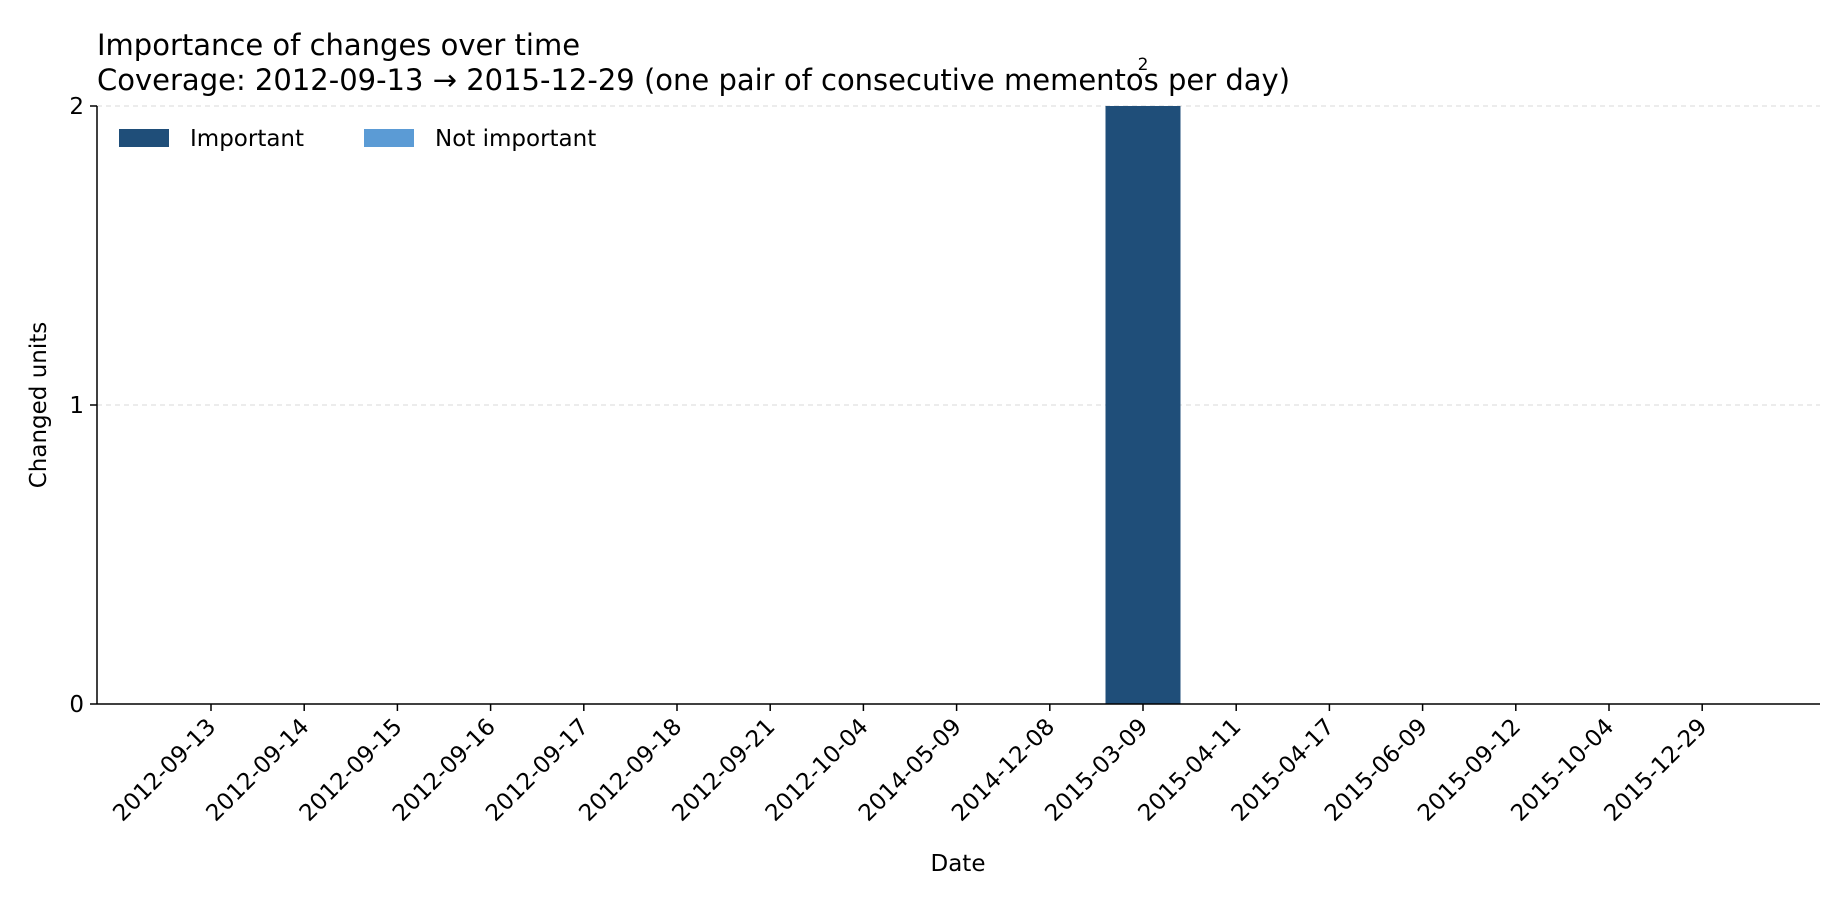 This screenshot has width=1835, height=900. Describe the element at coordinates (76, 705) in the screenshot. I see `y-tick-label: 0` at that location.